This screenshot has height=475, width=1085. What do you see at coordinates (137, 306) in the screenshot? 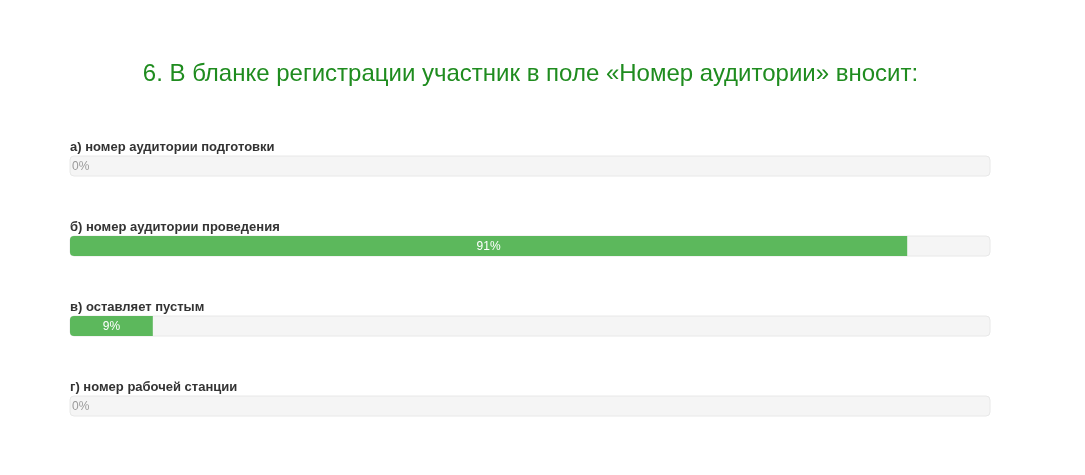
I see `y-tick-label: в) оставляет пустым` at bounding box center [137, 306].